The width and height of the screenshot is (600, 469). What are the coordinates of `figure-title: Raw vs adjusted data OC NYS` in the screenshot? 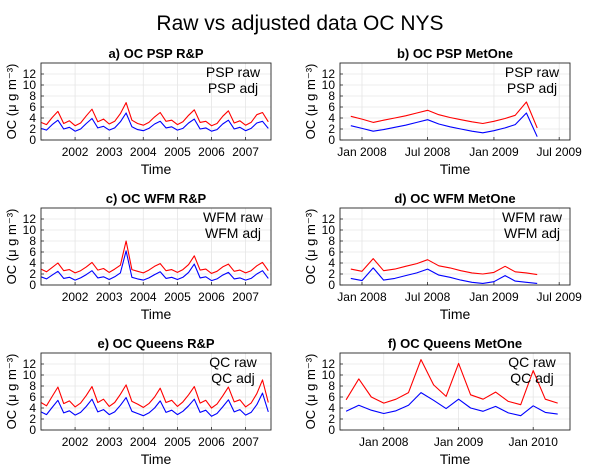 It's located at (299, 23).